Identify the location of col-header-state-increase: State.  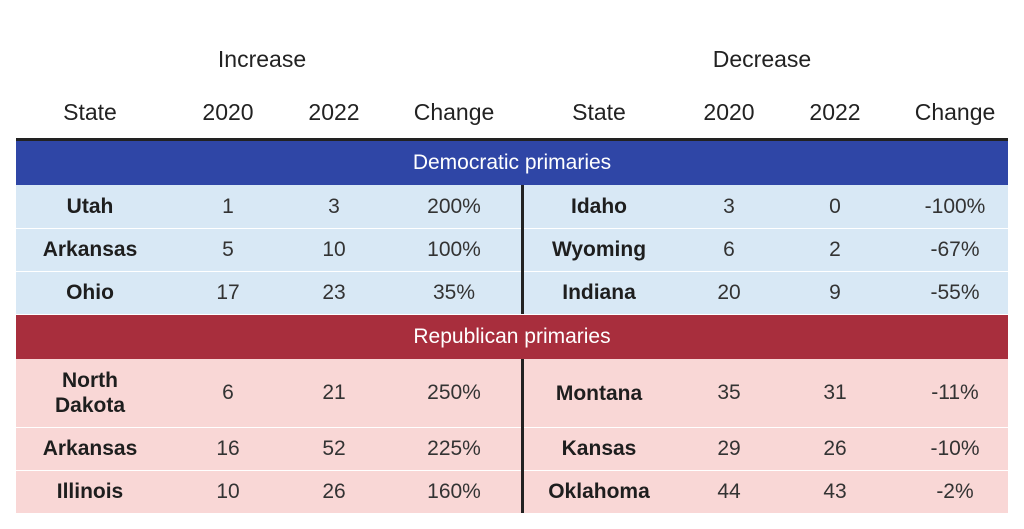
(90, 112).